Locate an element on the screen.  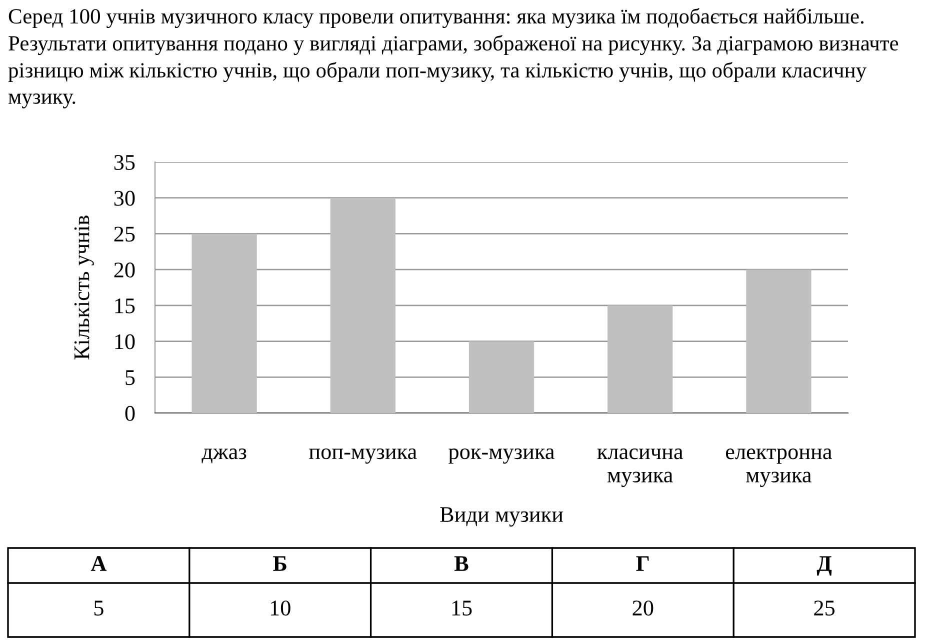
y-tick-label: 20 is located at coordinates (124, 270).